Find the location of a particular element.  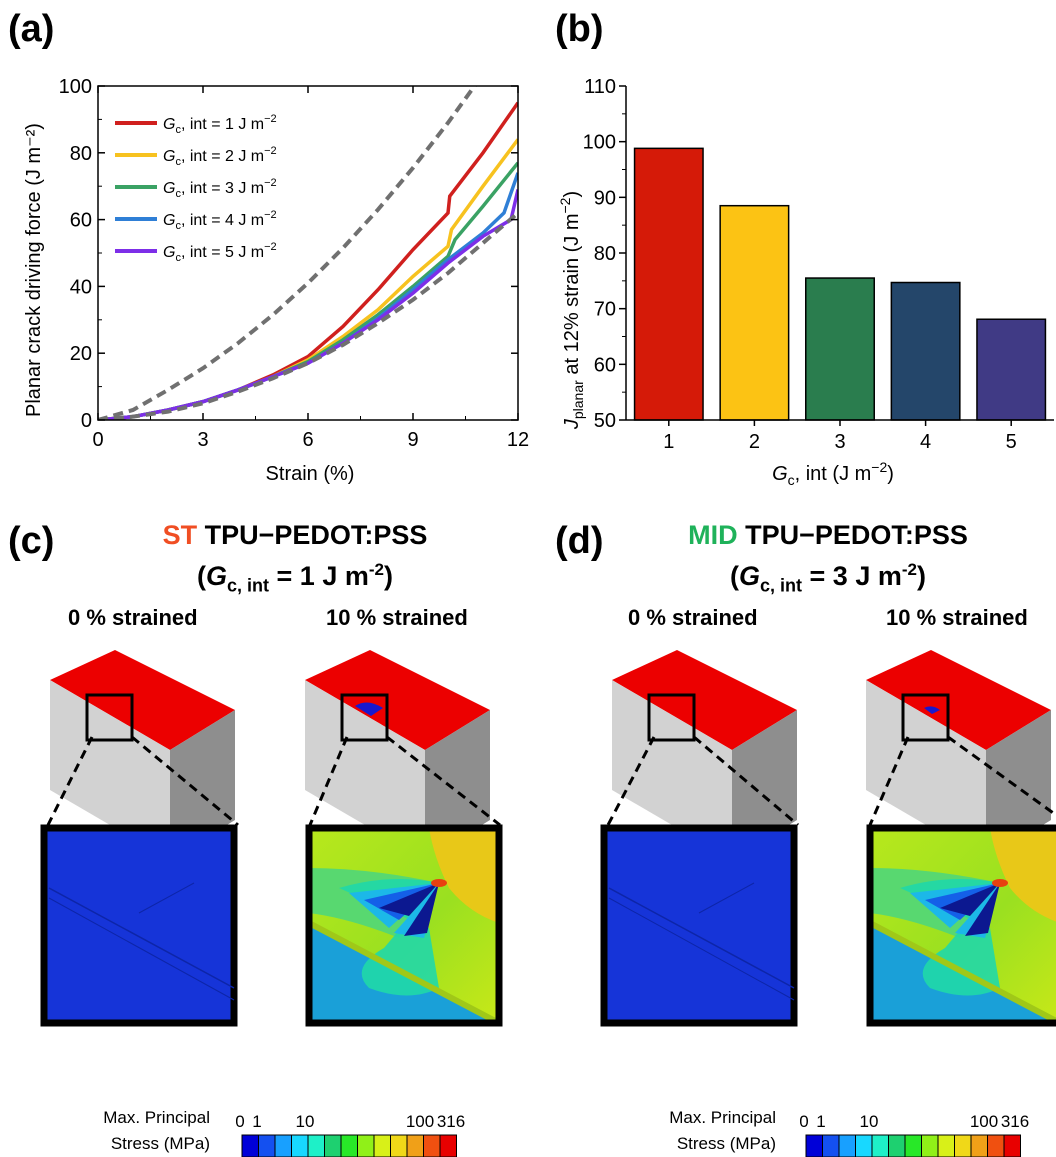

panel-d-left-label: 0 % strained is located at coordinates (693, 617).